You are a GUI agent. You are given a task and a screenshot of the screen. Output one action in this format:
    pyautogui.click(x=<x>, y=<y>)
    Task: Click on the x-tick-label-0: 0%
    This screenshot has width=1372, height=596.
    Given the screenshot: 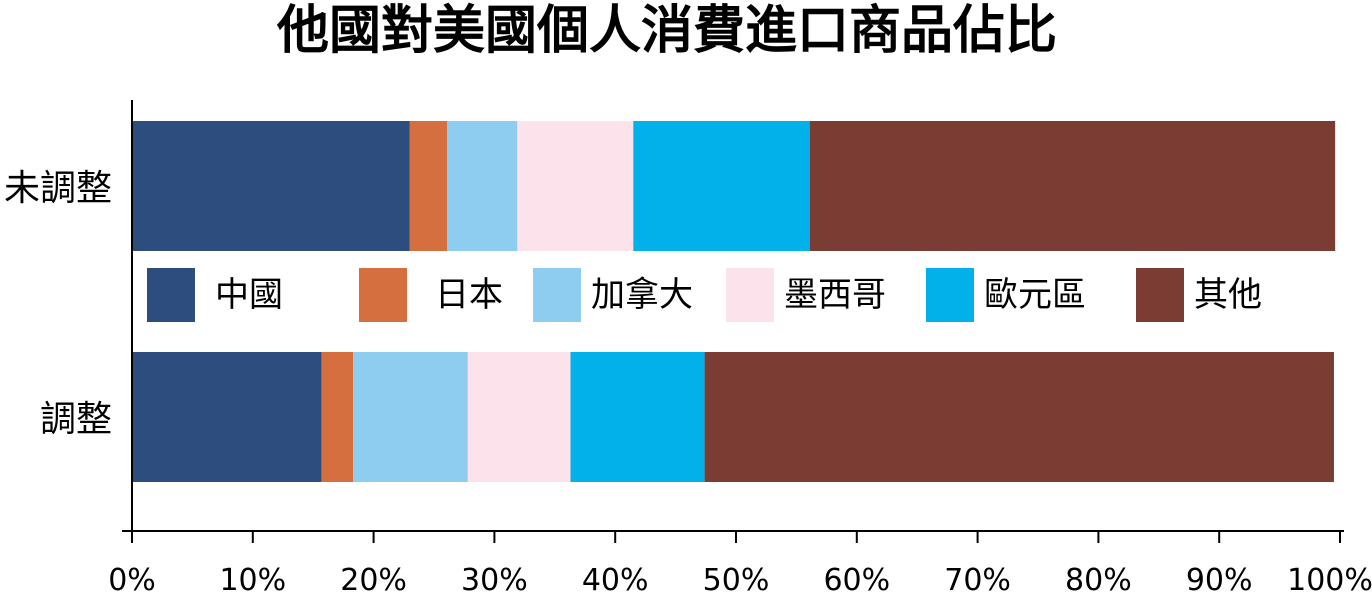 What is the action you would take?
    pyautogui.click(x=132, y=579)
    